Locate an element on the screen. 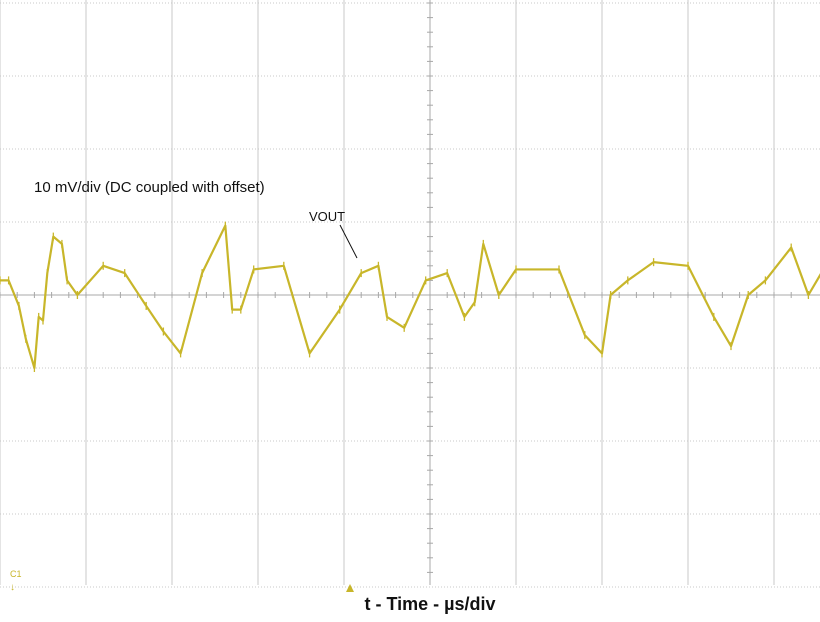 This screenshot has height=622, width=820. vout-callout: VOUT is located at coordinates (333, 234).